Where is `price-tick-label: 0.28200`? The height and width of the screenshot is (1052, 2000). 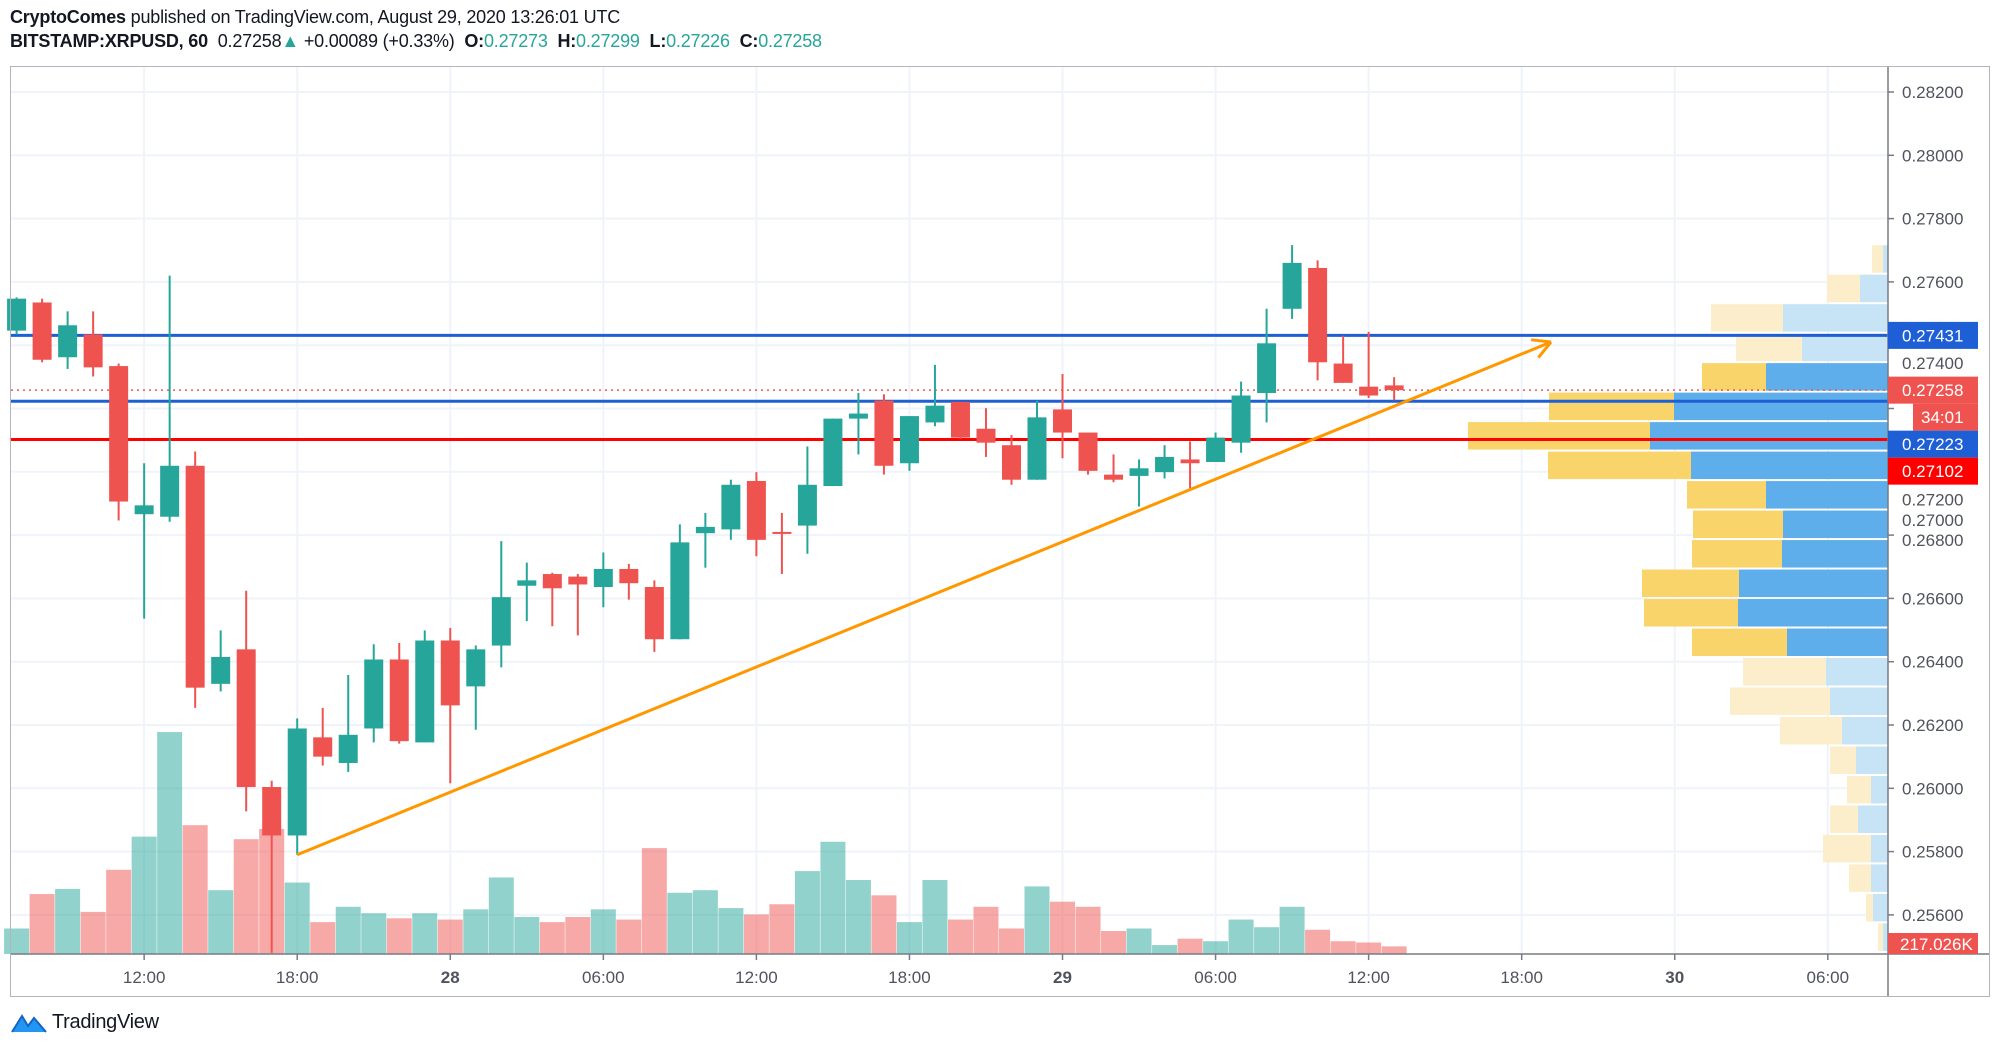
price-tick-label: 0.28200 is located at coordinates (1932, 92).